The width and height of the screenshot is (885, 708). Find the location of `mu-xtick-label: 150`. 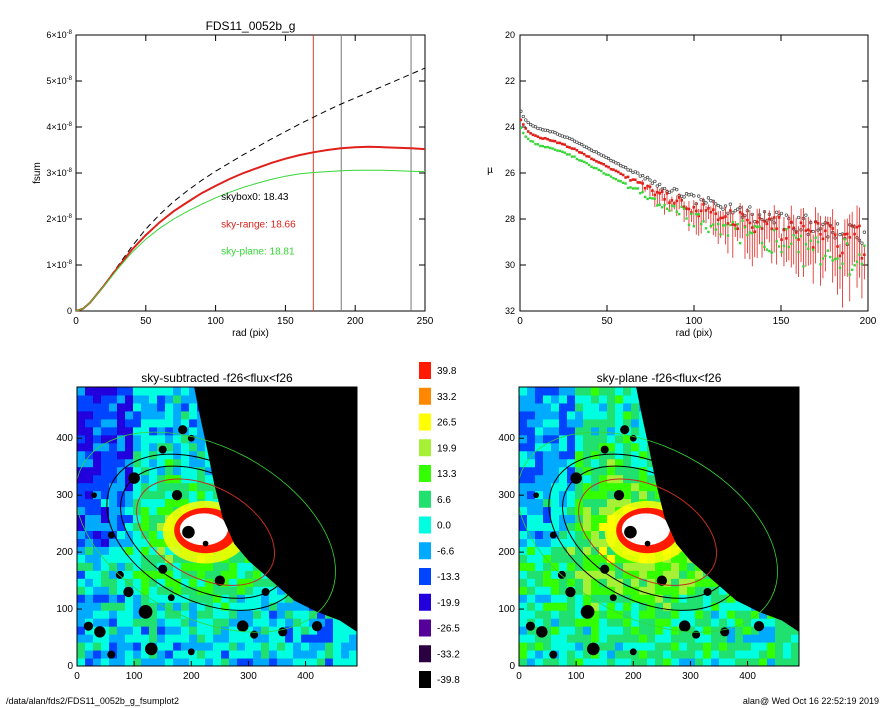

mu-xtick-label: 150 is located at coordinates (781, 321).